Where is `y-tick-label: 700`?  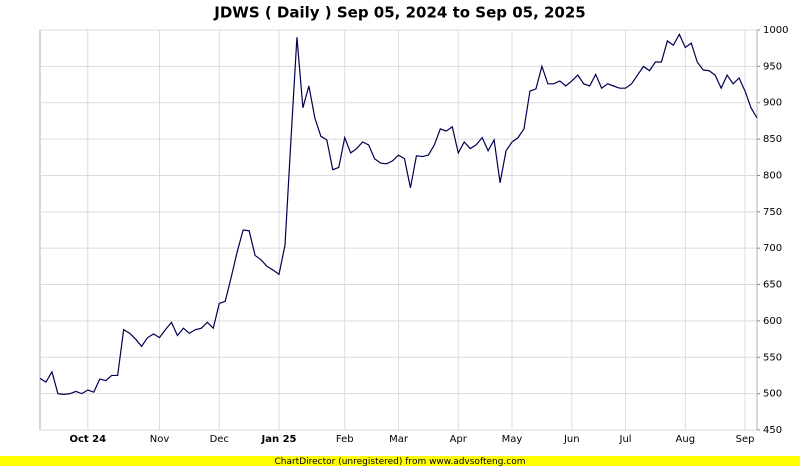 y-tick-label: 700 is located at coordinates (772, 248).